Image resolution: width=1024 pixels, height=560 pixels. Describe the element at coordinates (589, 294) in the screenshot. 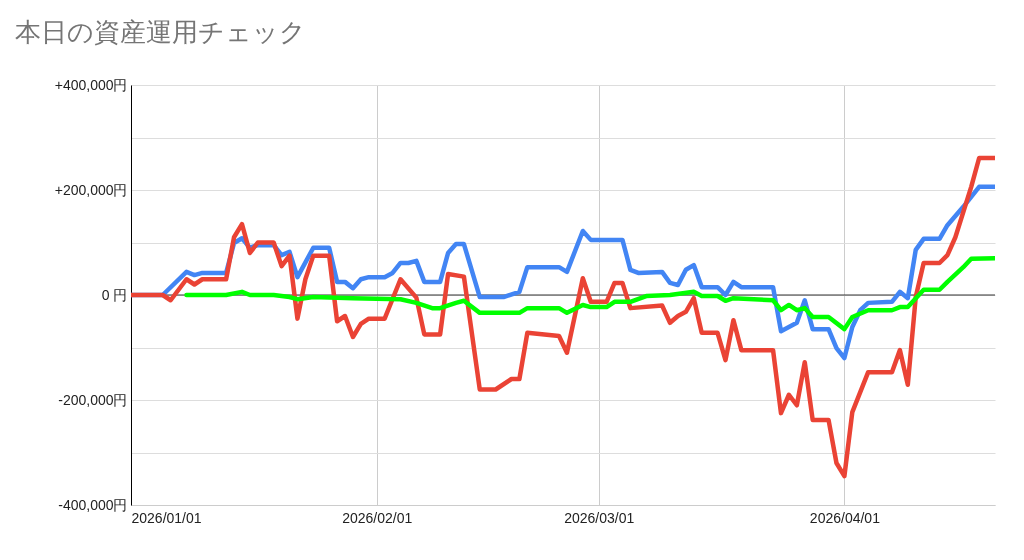

I see `line-series` at that location.